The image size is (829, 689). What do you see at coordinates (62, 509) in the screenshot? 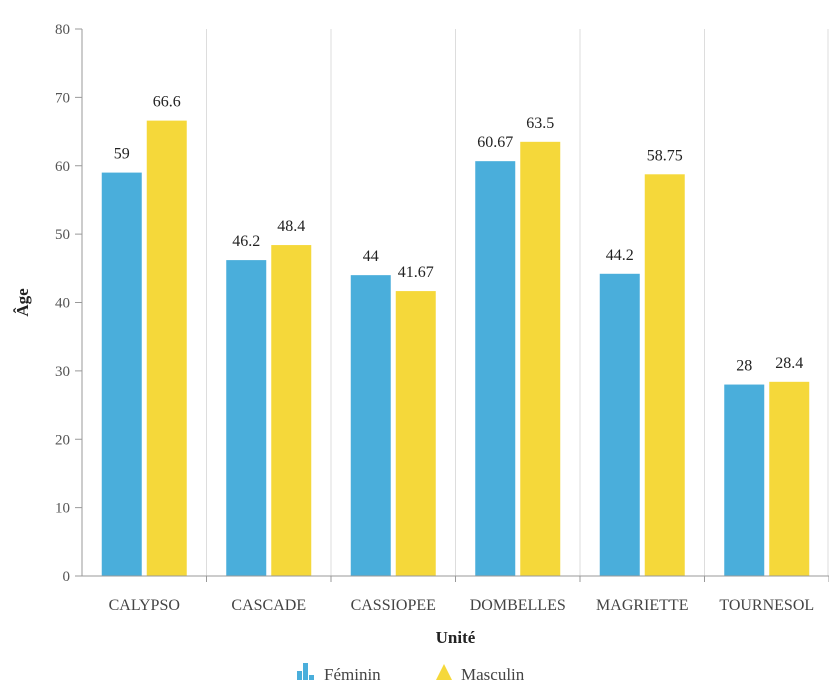
I see `y-tick-label: 10` at bounding box center [62, 509].